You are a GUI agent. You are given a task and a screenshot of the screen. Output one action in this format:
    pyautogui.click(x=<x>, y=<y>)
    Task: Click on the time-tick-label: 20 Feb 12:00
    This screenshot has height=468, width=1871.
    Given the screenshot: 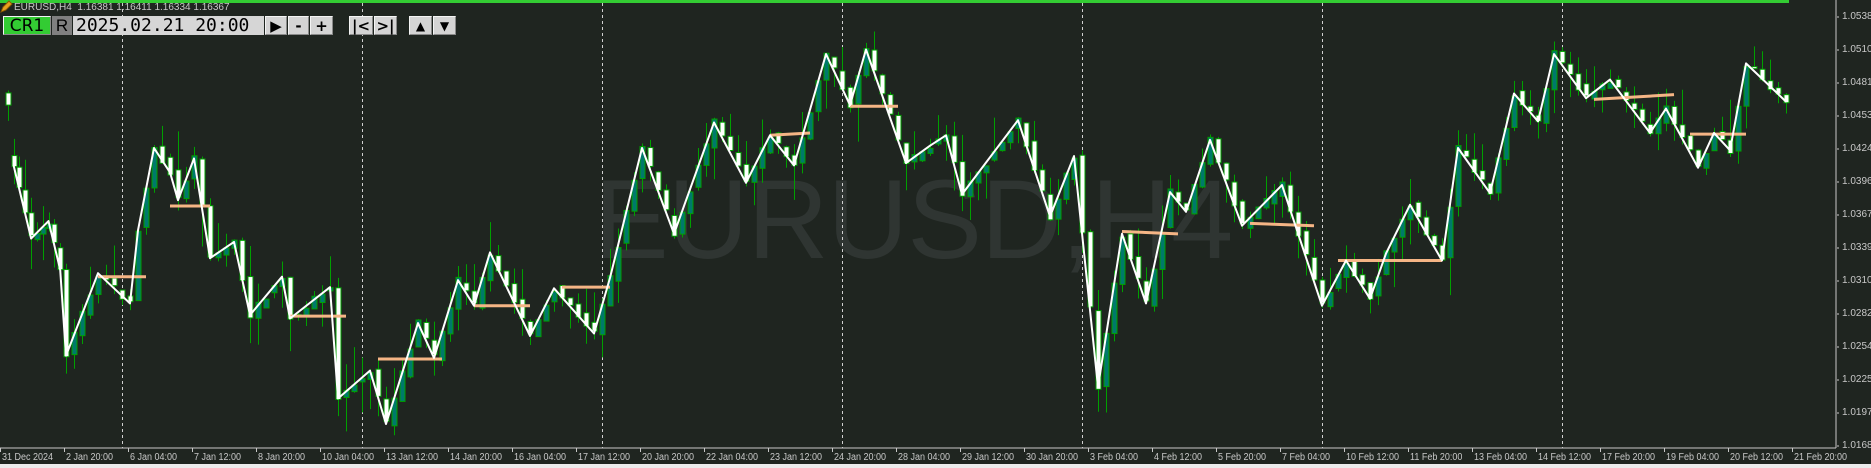 What is the action you would take?
    pyautogui.click(x=1757, y=457)
    